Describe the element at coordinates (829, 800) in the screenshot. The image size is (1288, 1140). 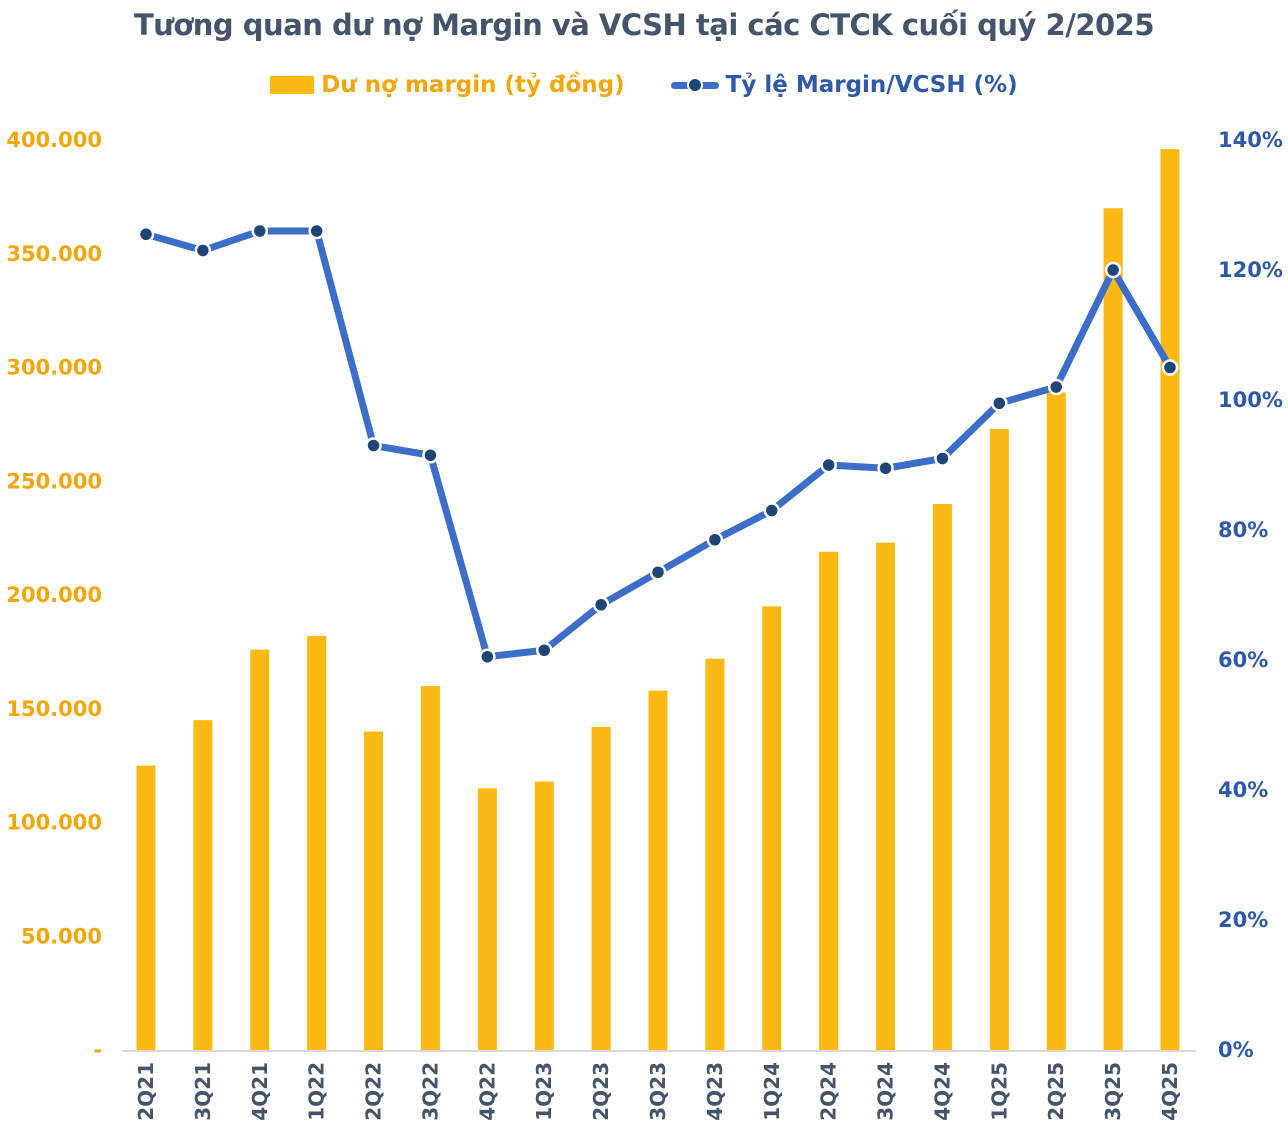
I see `bar-2Q24` at that location.